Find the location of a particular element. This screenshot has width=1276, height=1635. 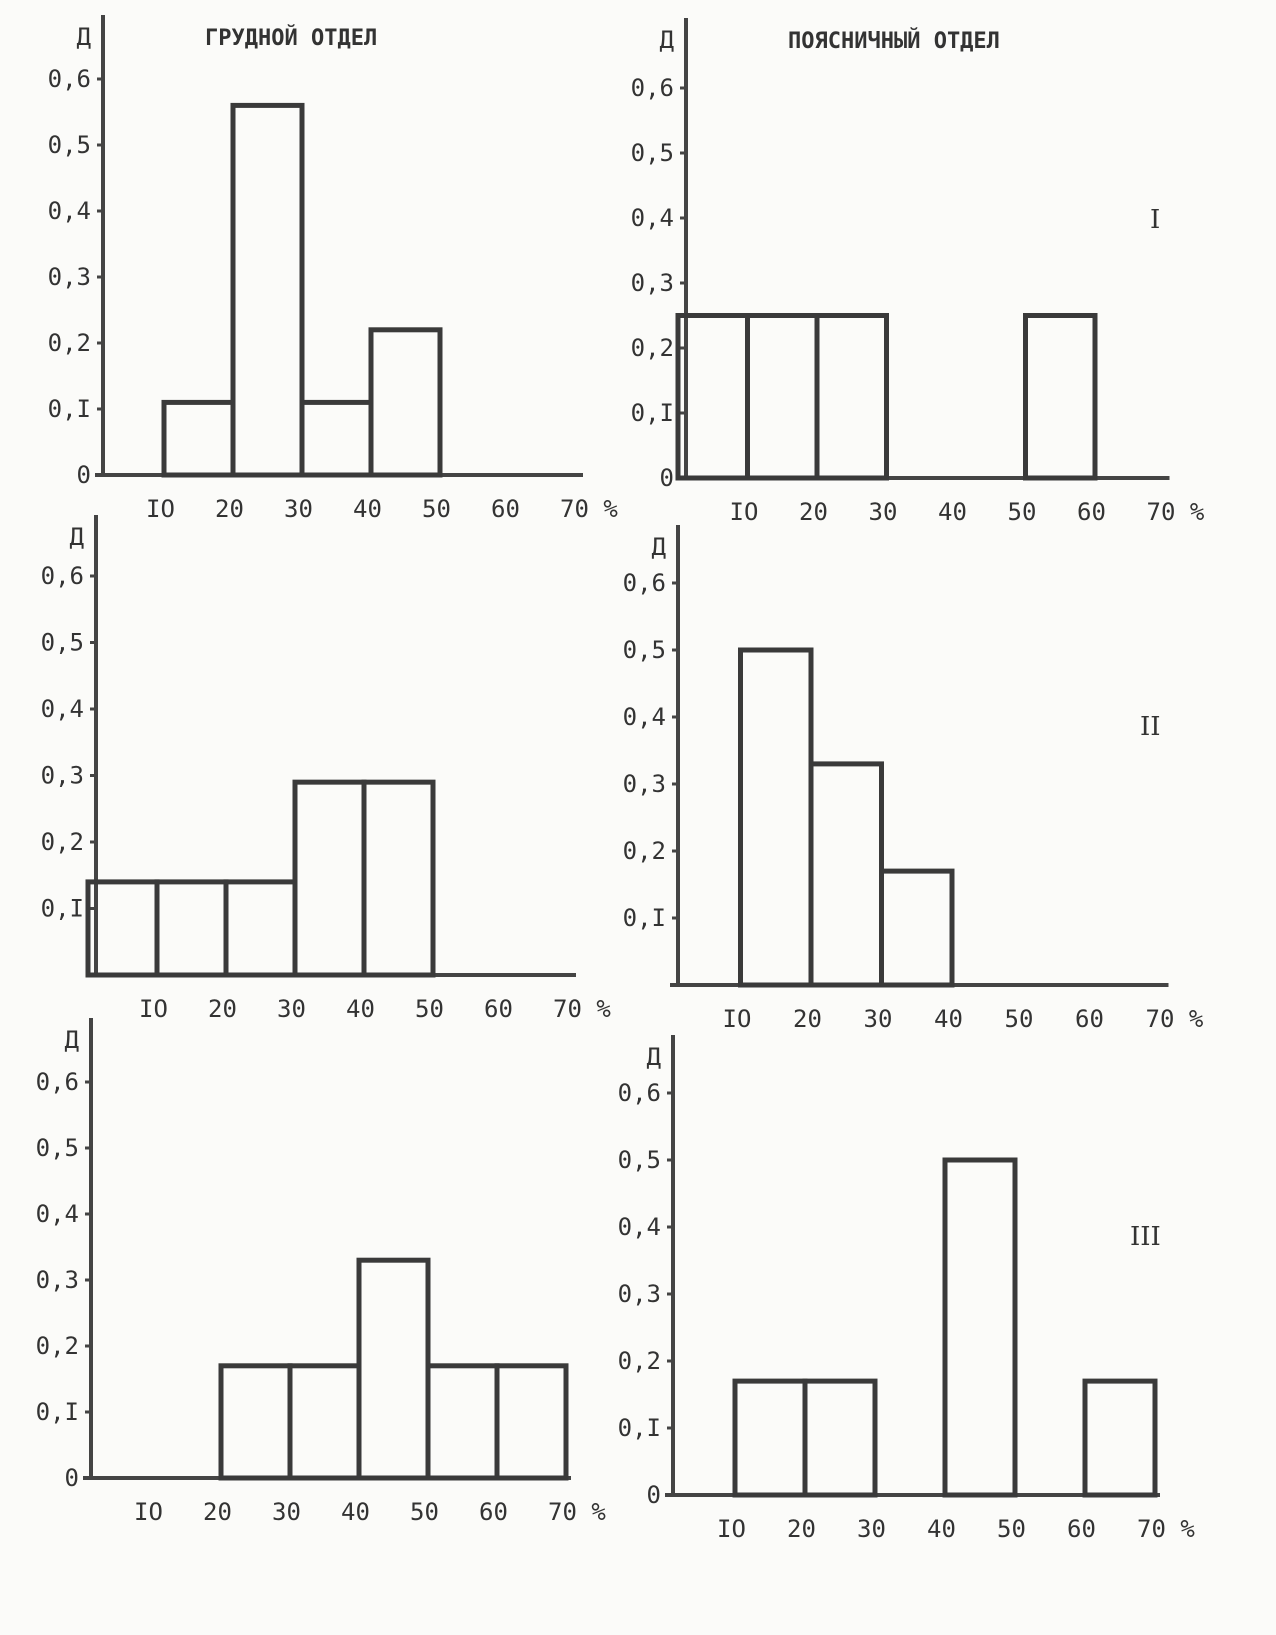

histogram-panel-4: Д 0,I 0,2 0,3 0,4 0,5 0,6 IO 20 30 40 50 60 70 % II is located at coordinates (913, 779).